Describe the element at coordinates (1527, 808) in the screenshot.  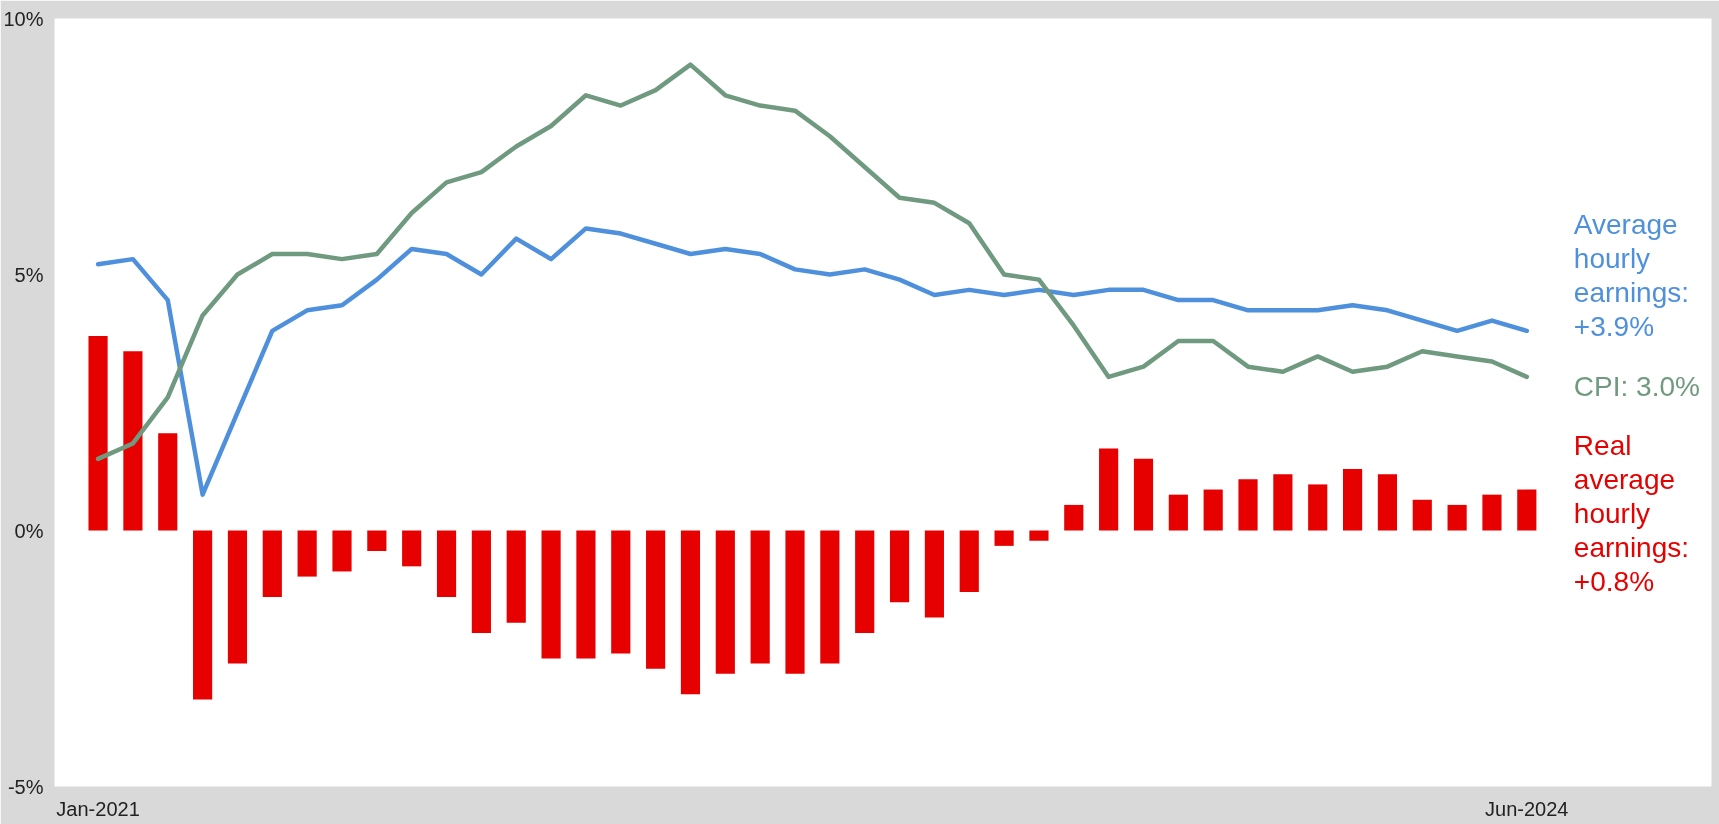
I see `x-tick-label: Jun-2024` at that location.